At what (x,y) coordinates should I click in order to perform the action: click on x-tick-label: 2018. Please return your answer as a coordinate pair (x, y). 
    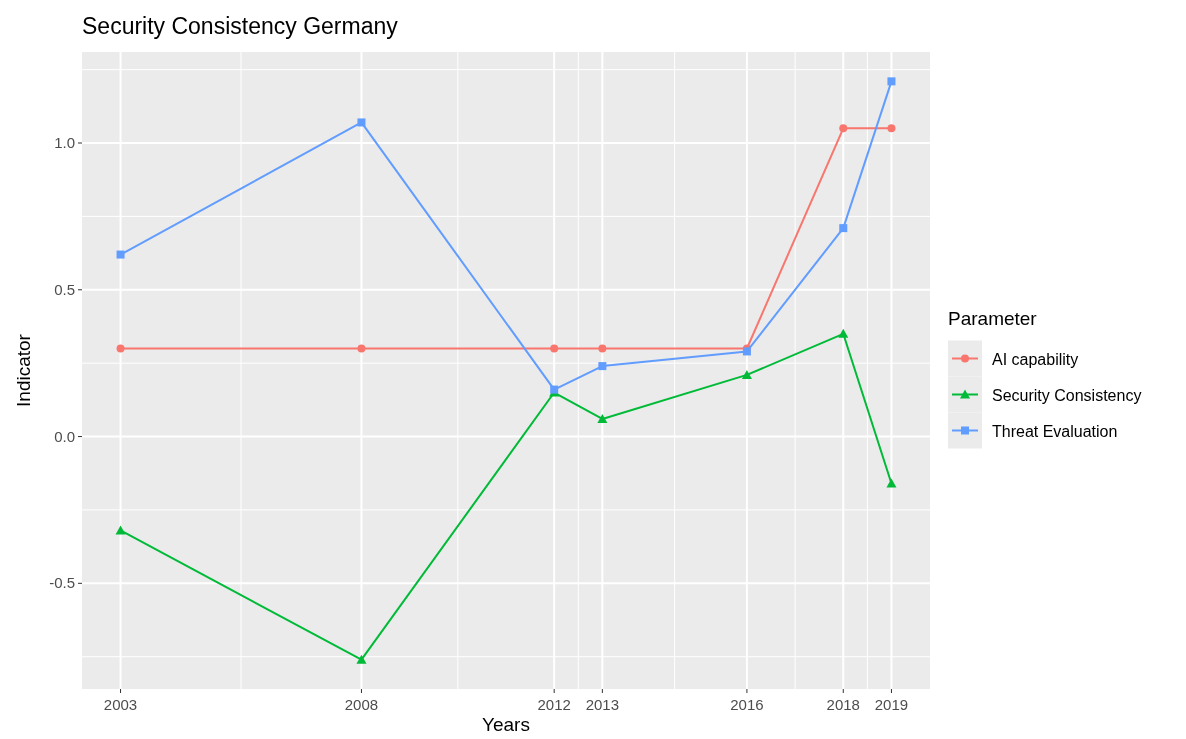
    Looking at the image, I should click on (843, 704).